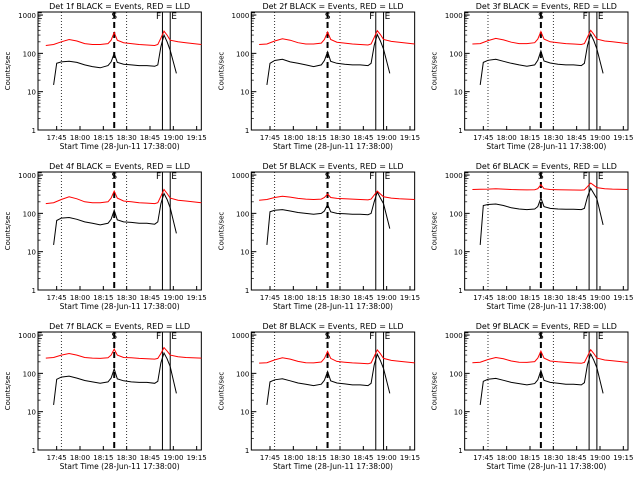  I want to click on panel-title: Det 3f BLACK = Events, RED = LLD, so click(546, 6).